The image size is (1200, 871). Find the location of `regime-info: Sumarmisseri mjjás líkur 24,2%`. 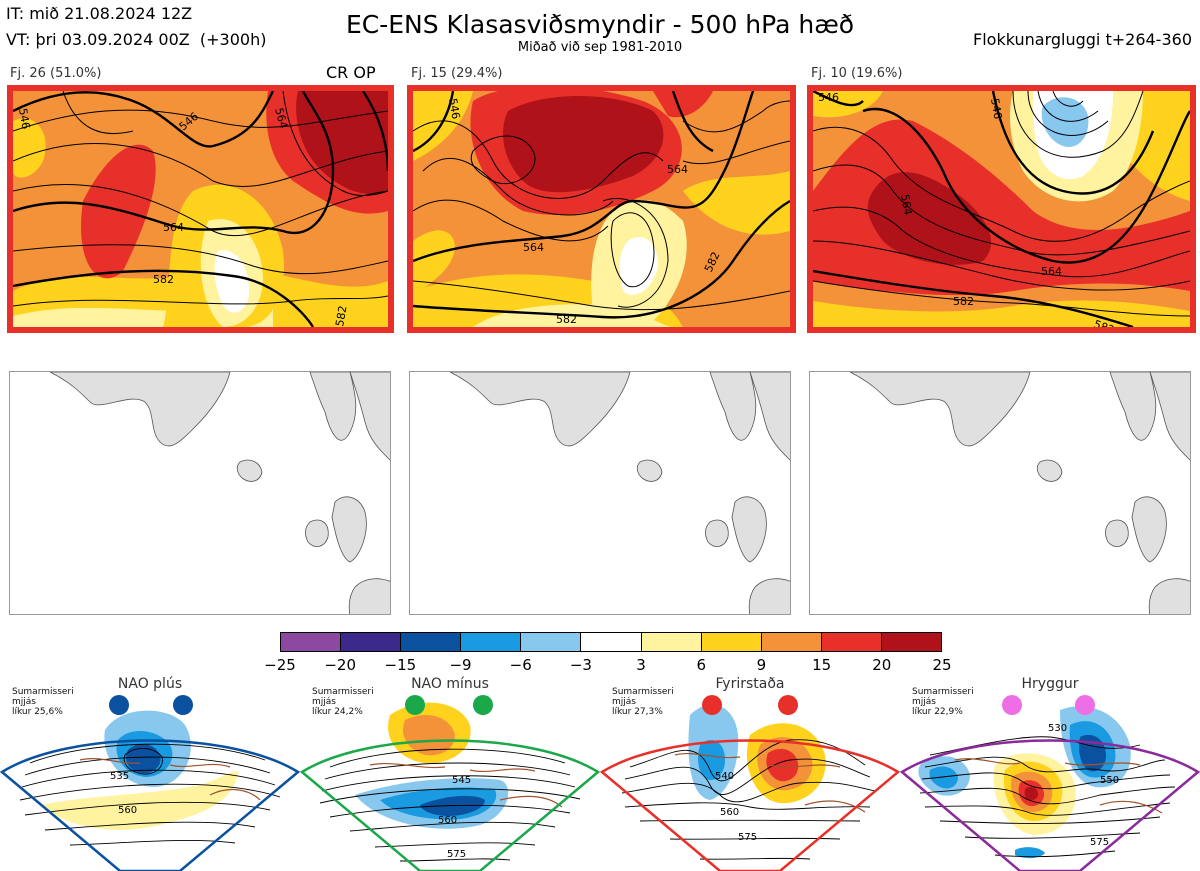

regime-info: Sumarmisseri mjjás líkur 24,2% is located at coordinates (343, 702).